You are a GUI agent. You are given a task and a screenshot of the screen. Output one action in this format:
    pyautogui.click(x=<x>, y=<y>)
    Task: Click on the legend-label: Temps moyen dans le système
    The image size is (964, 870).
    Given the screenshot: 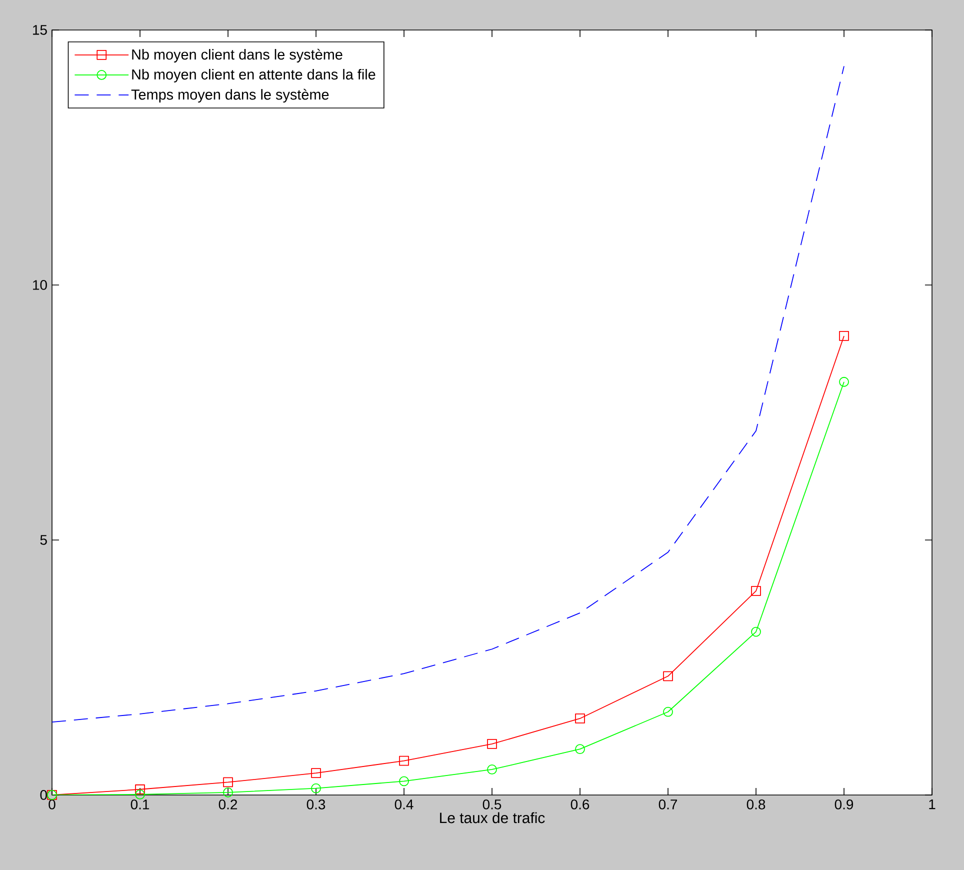 What is the action you would take?
    pyautogui.click(x=230, y=95)
    